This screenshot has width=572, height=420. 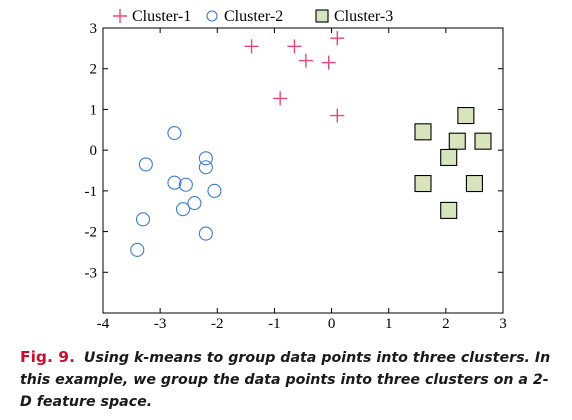 What do you see at coordinates (91, 233) in the screenshot?
I see `y-tick-label: -2` at bounding box center [91, 233].